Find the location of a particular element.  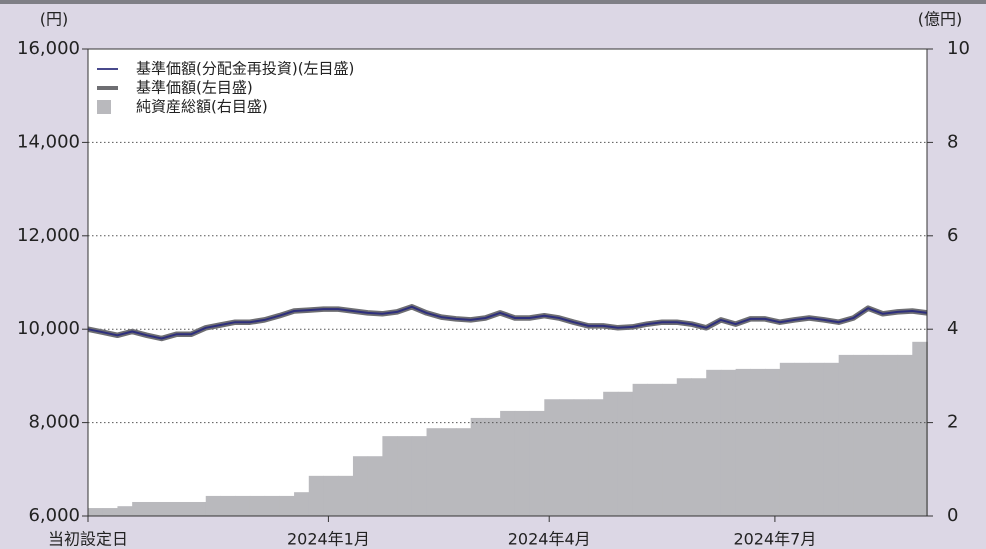

legend-label: 純資産総額(右目盛) is located at coordinates (202, 107).